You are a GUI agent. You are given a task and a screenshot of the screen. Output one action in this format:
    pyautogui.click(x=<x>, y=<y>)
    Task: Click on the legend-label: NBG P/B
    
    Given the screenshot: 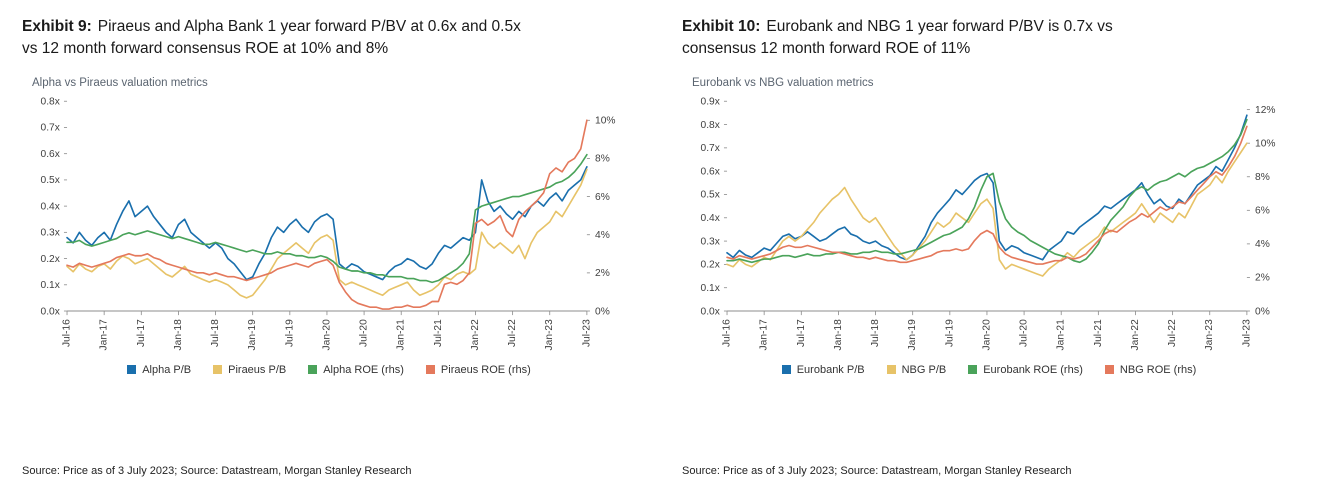 What is the action you would take?
    pyautogui.click(x=924, y=369)
    